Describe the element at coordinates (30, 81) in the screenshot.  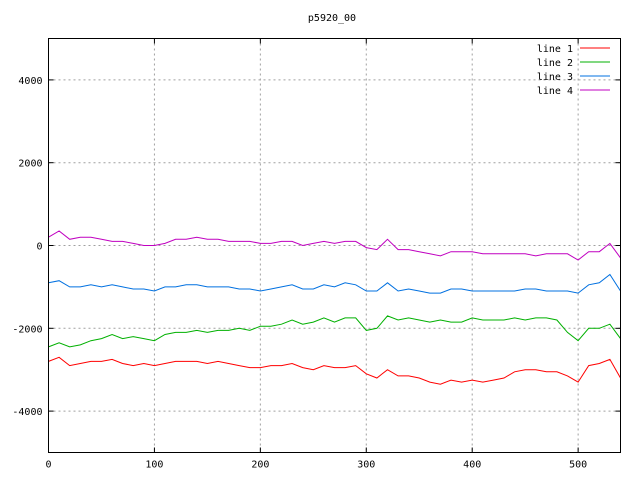
I see `y-tick-label: 4000` at that location.